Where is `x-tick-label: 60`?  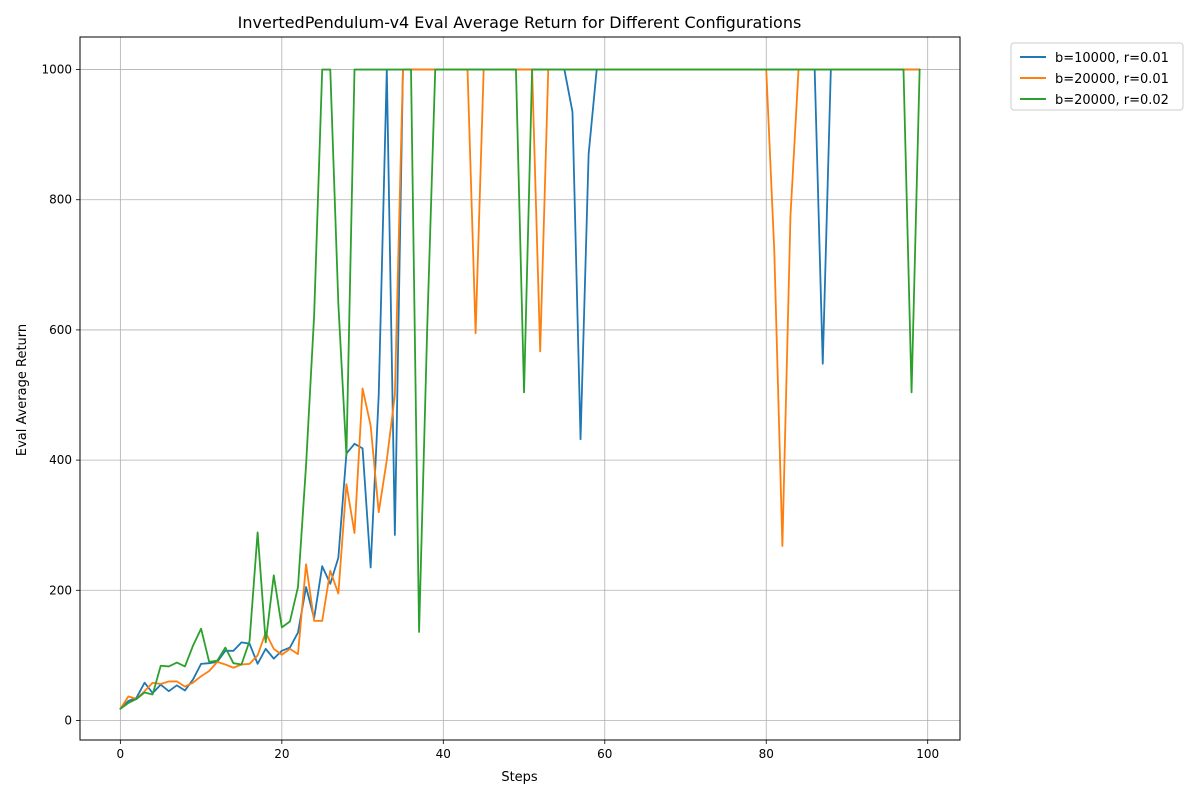
x-tick-label: 60 is located at coordinates (604, 754).